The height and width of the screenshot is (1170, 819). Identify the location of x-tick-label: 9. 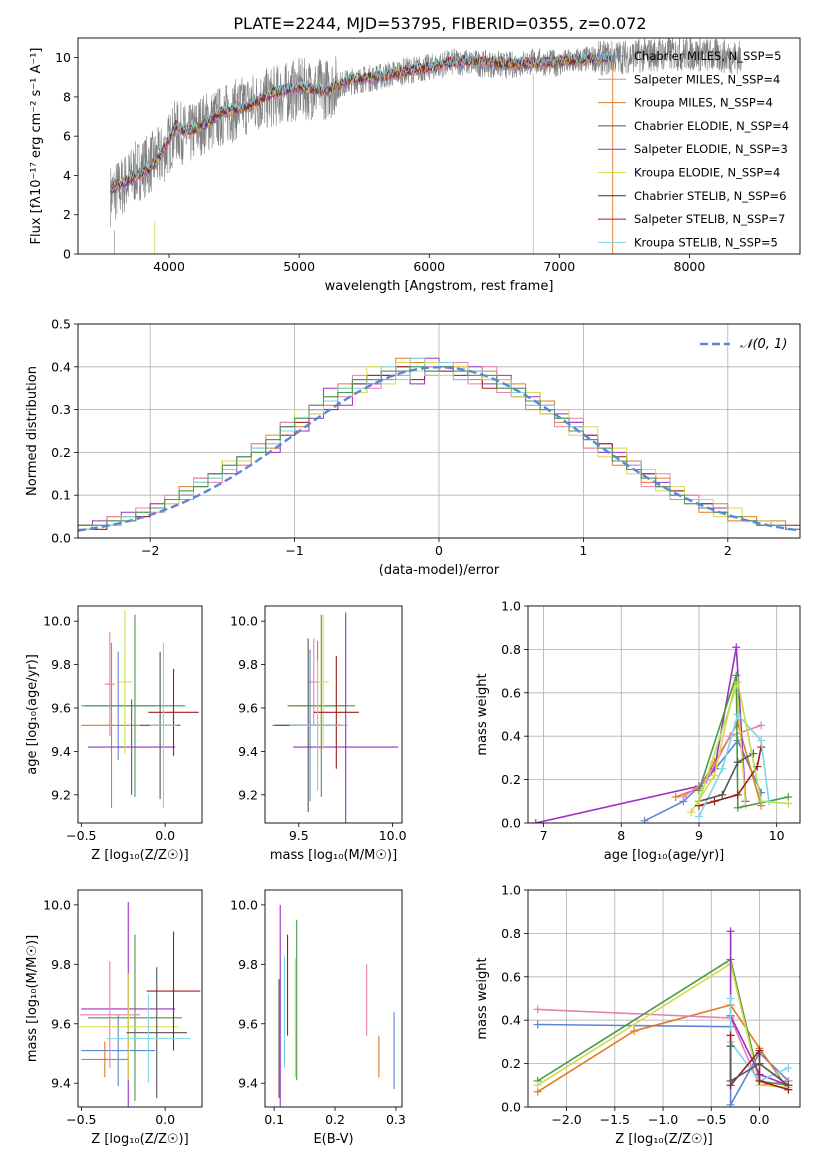
(699, 835).